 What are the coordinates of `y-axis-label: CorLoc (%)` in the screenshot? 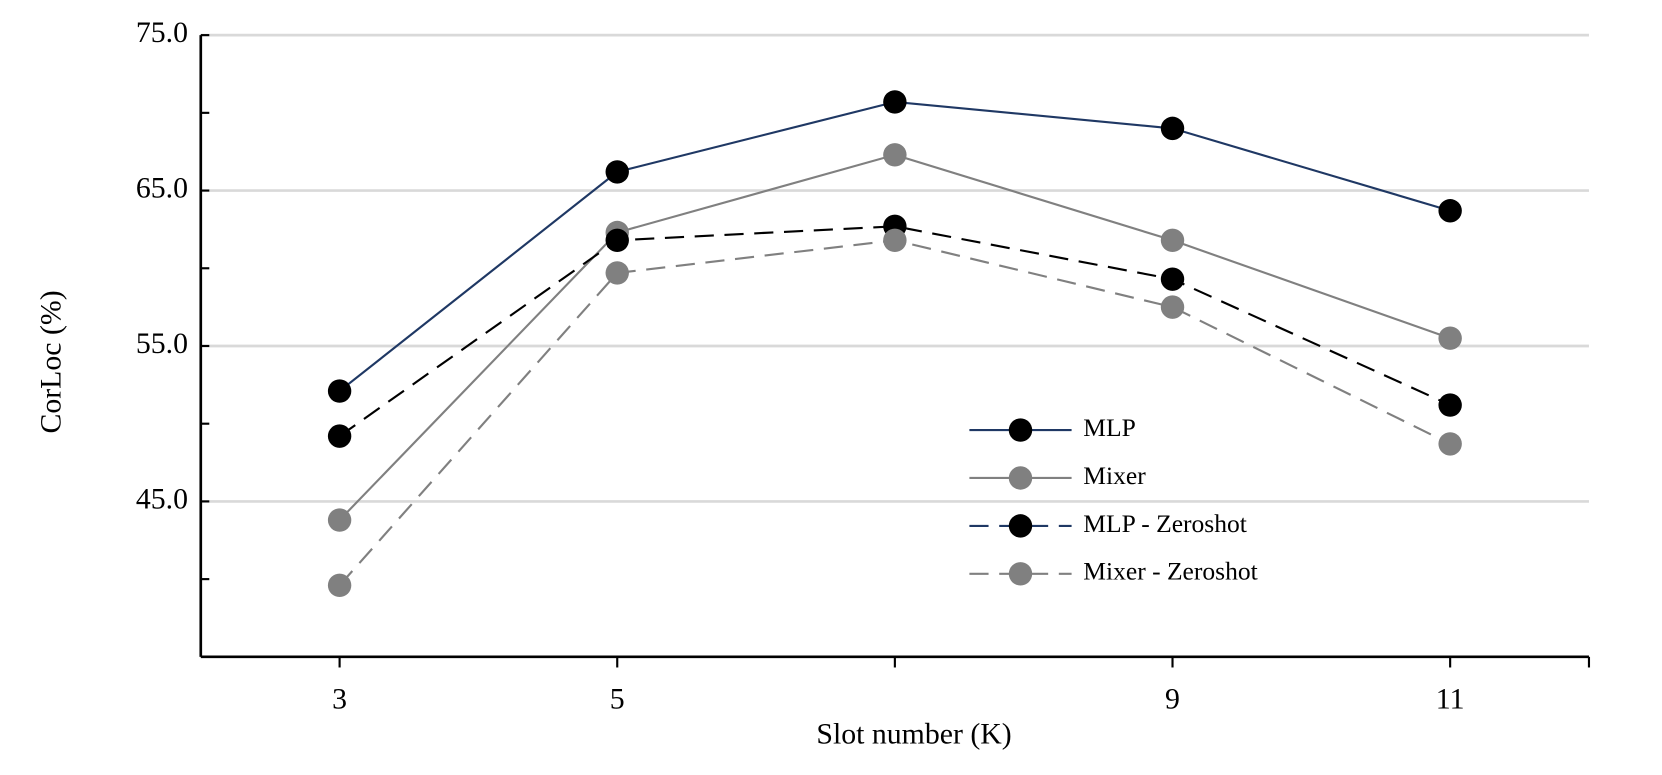 It's located at (51, 361).